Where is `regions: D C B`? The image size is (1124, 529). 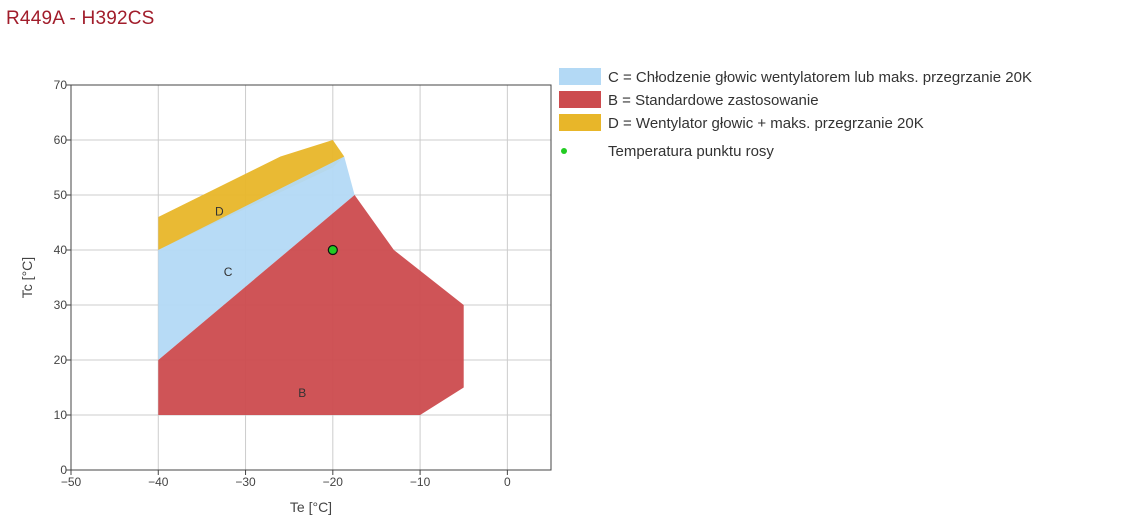 regions: D C B is located at coordinates (311, 277).